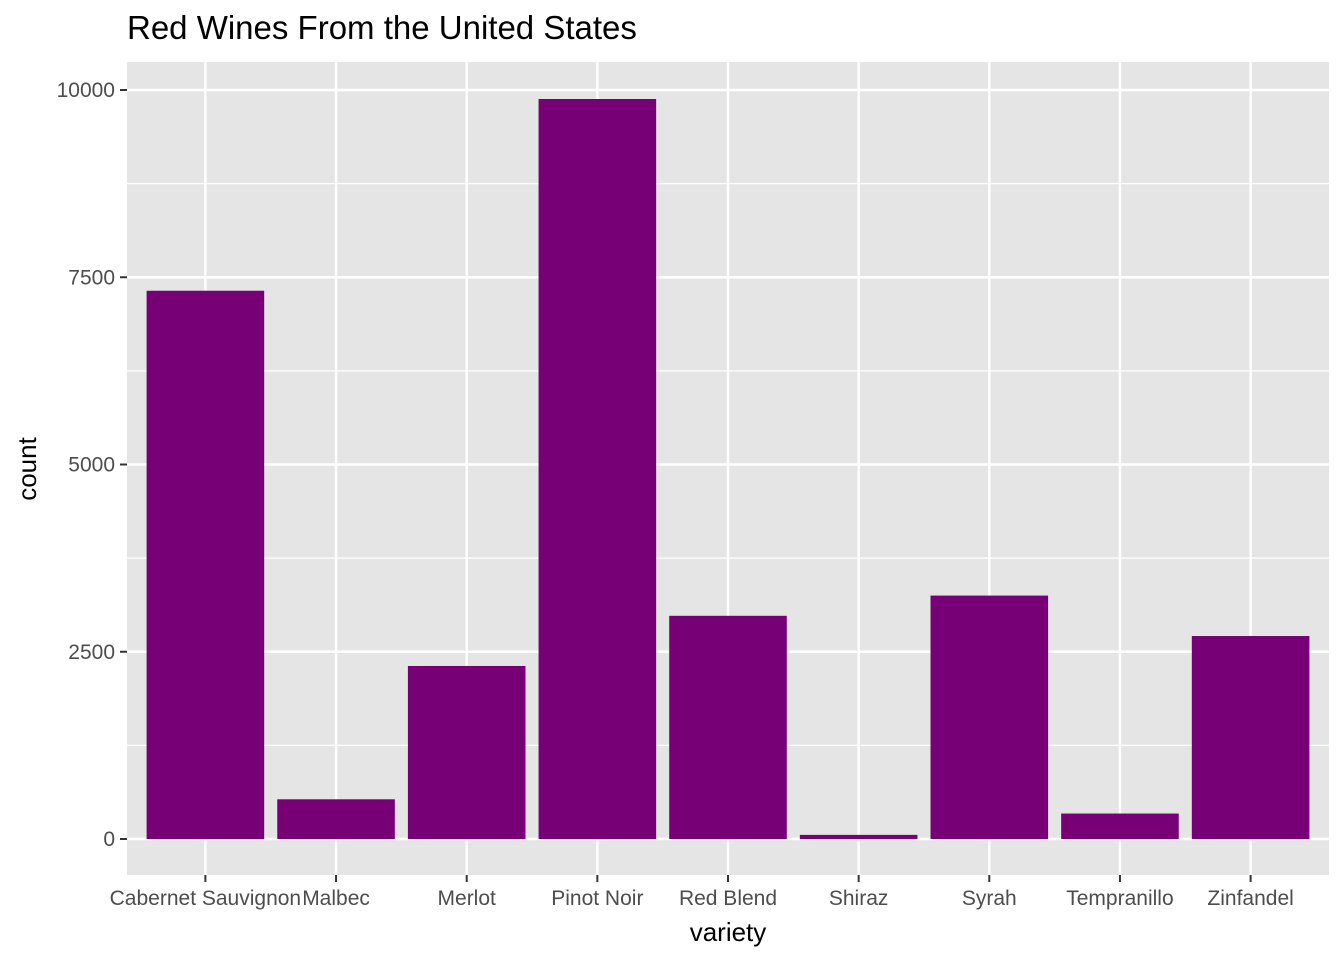  What do you see at coordinates (336, 898) in the screenshot?
I see `x-tick-label: Malbec` at bounding box center [336, 898].